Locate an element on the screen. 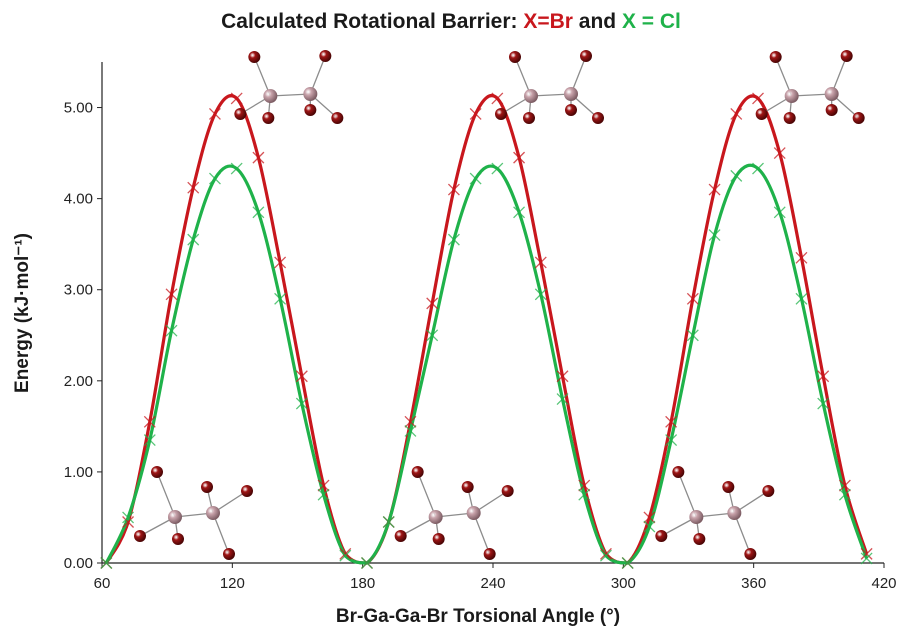 Image resolution: width=902 pixels, height=628 pixels. x-tick-labels: 60 120 180 240 300 360 420 is located at coordinates (495, 583).